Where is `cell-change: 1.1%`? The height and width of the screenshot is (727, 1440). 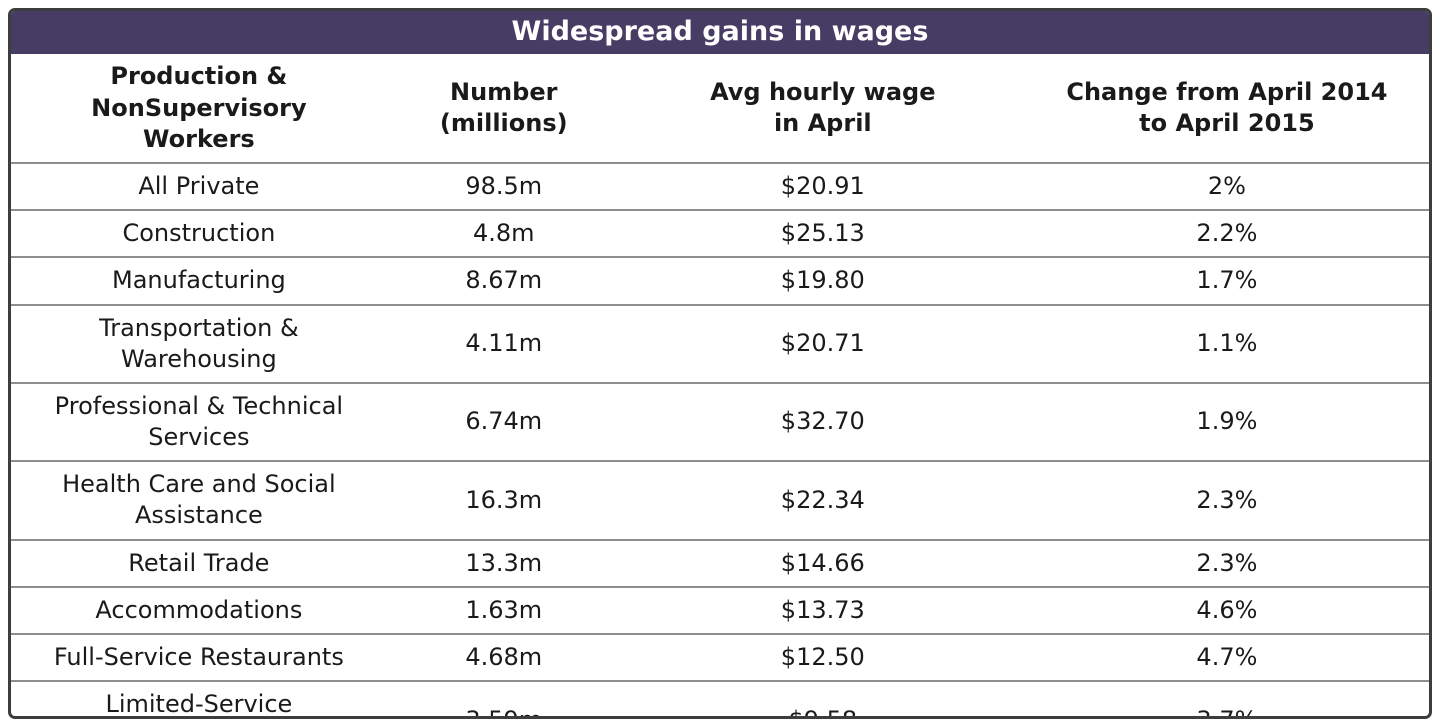
cell-change: 1.1% is located at coordinates (1227, 343).